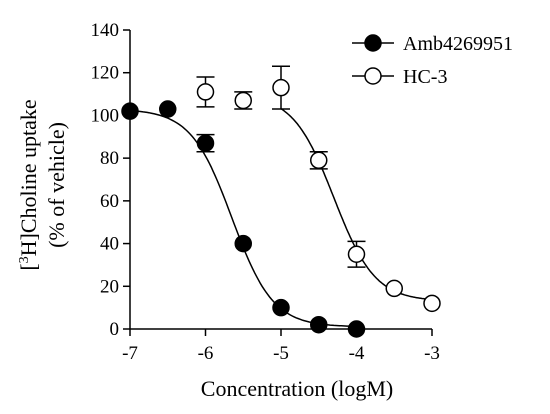  Describe the element at coordinates (109, 158) in the screenshot. I see `y-tick-label: 80` at that location.